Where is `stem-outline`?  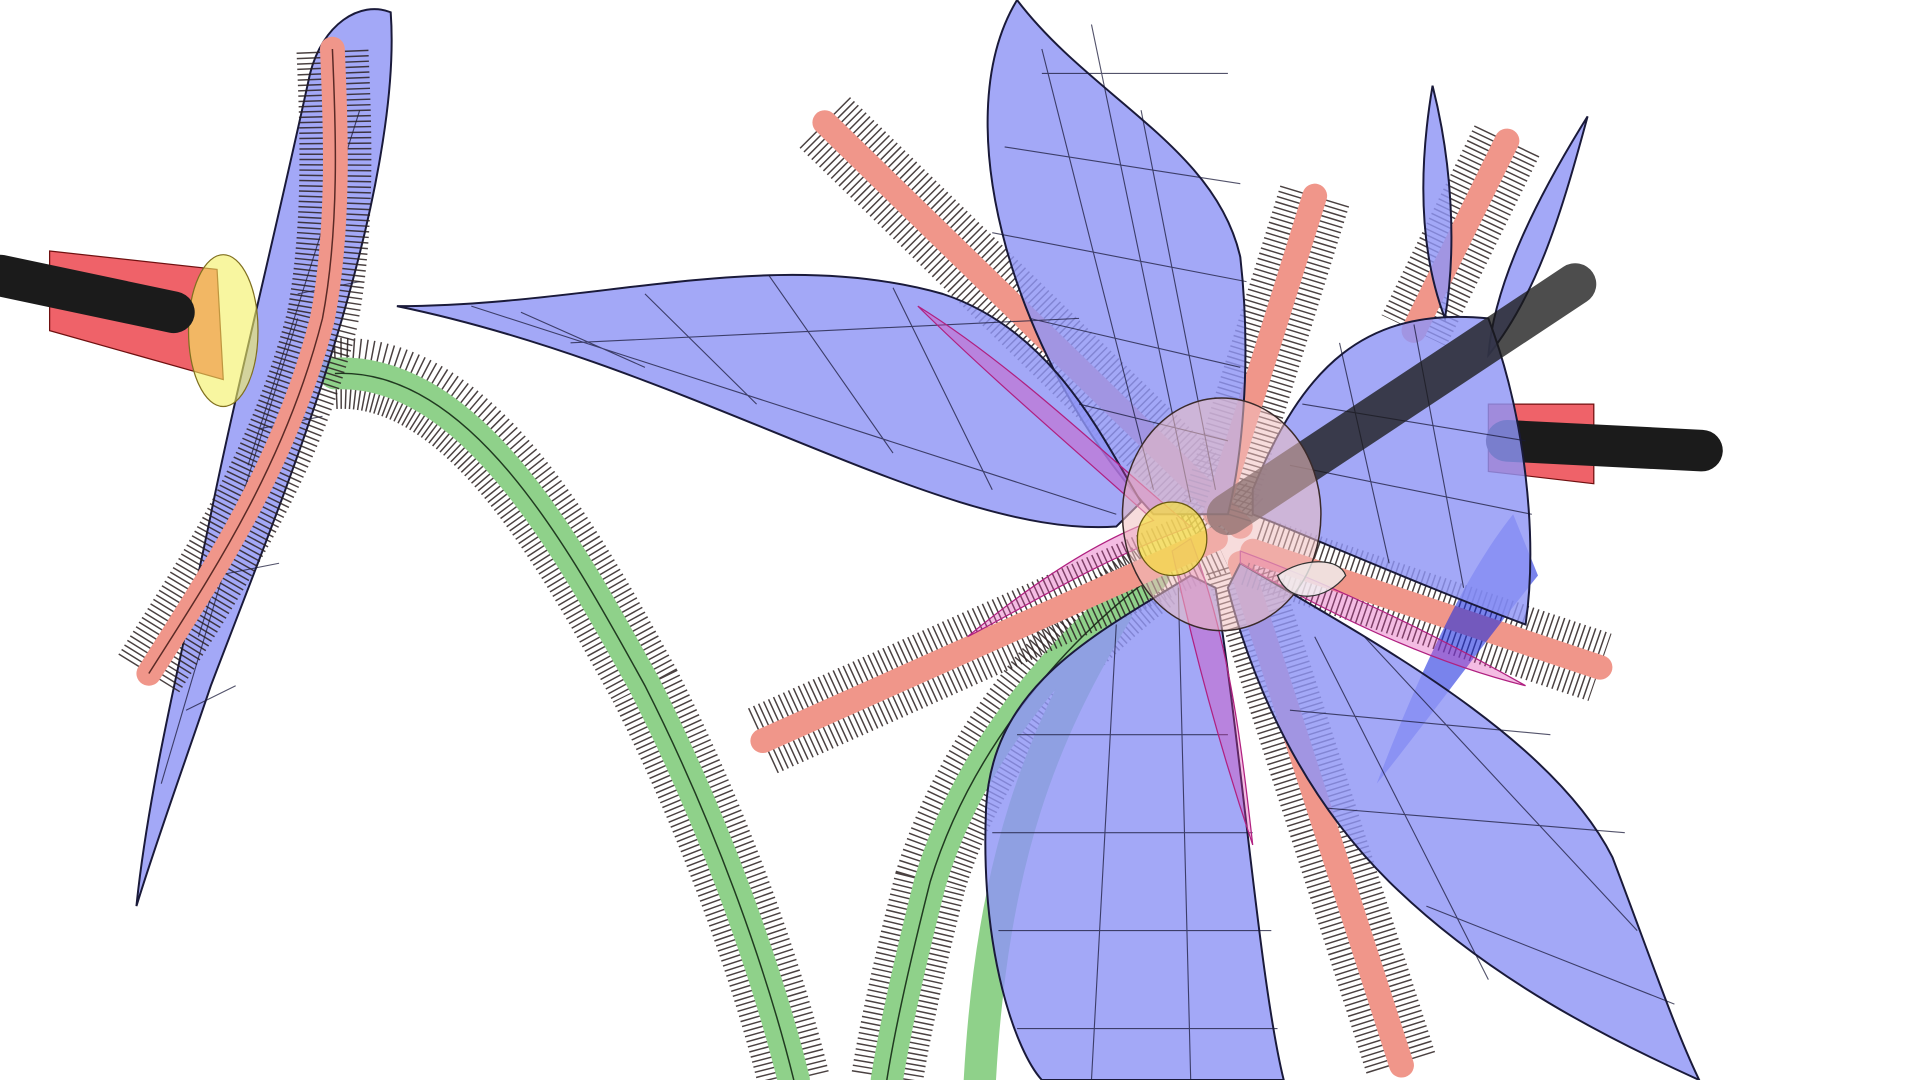 stem-outline is located at coordinates (1020, 827).